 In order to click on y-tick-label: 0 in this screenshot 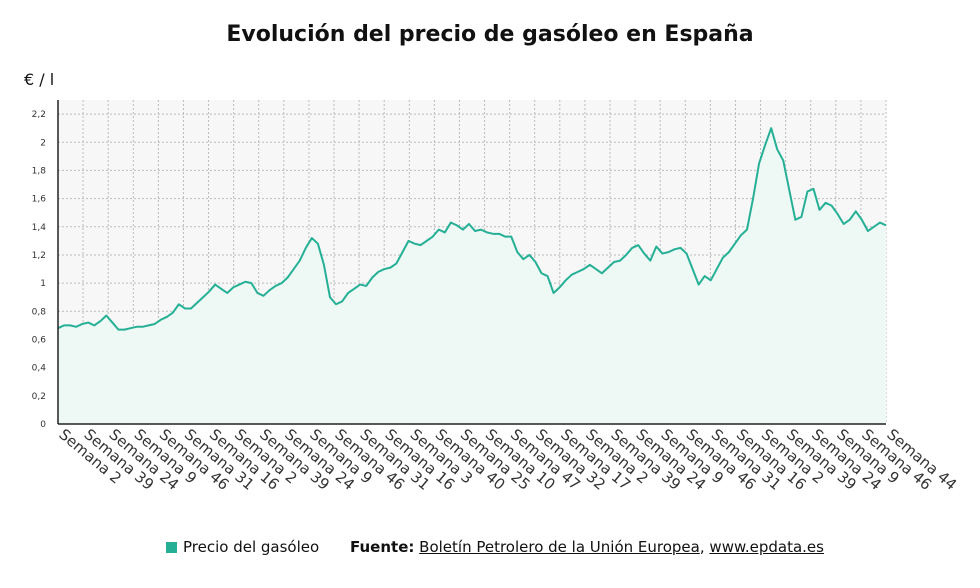, I will do `click(43, 425)`.